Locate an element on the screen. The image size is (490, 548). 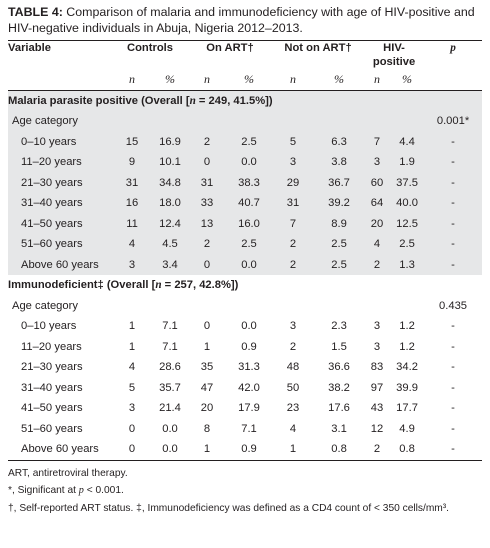
table-row: 0–10 years 1 7.1 0 0.0 3 2.3 3 1.2 - is located at coordinates (245, 326).